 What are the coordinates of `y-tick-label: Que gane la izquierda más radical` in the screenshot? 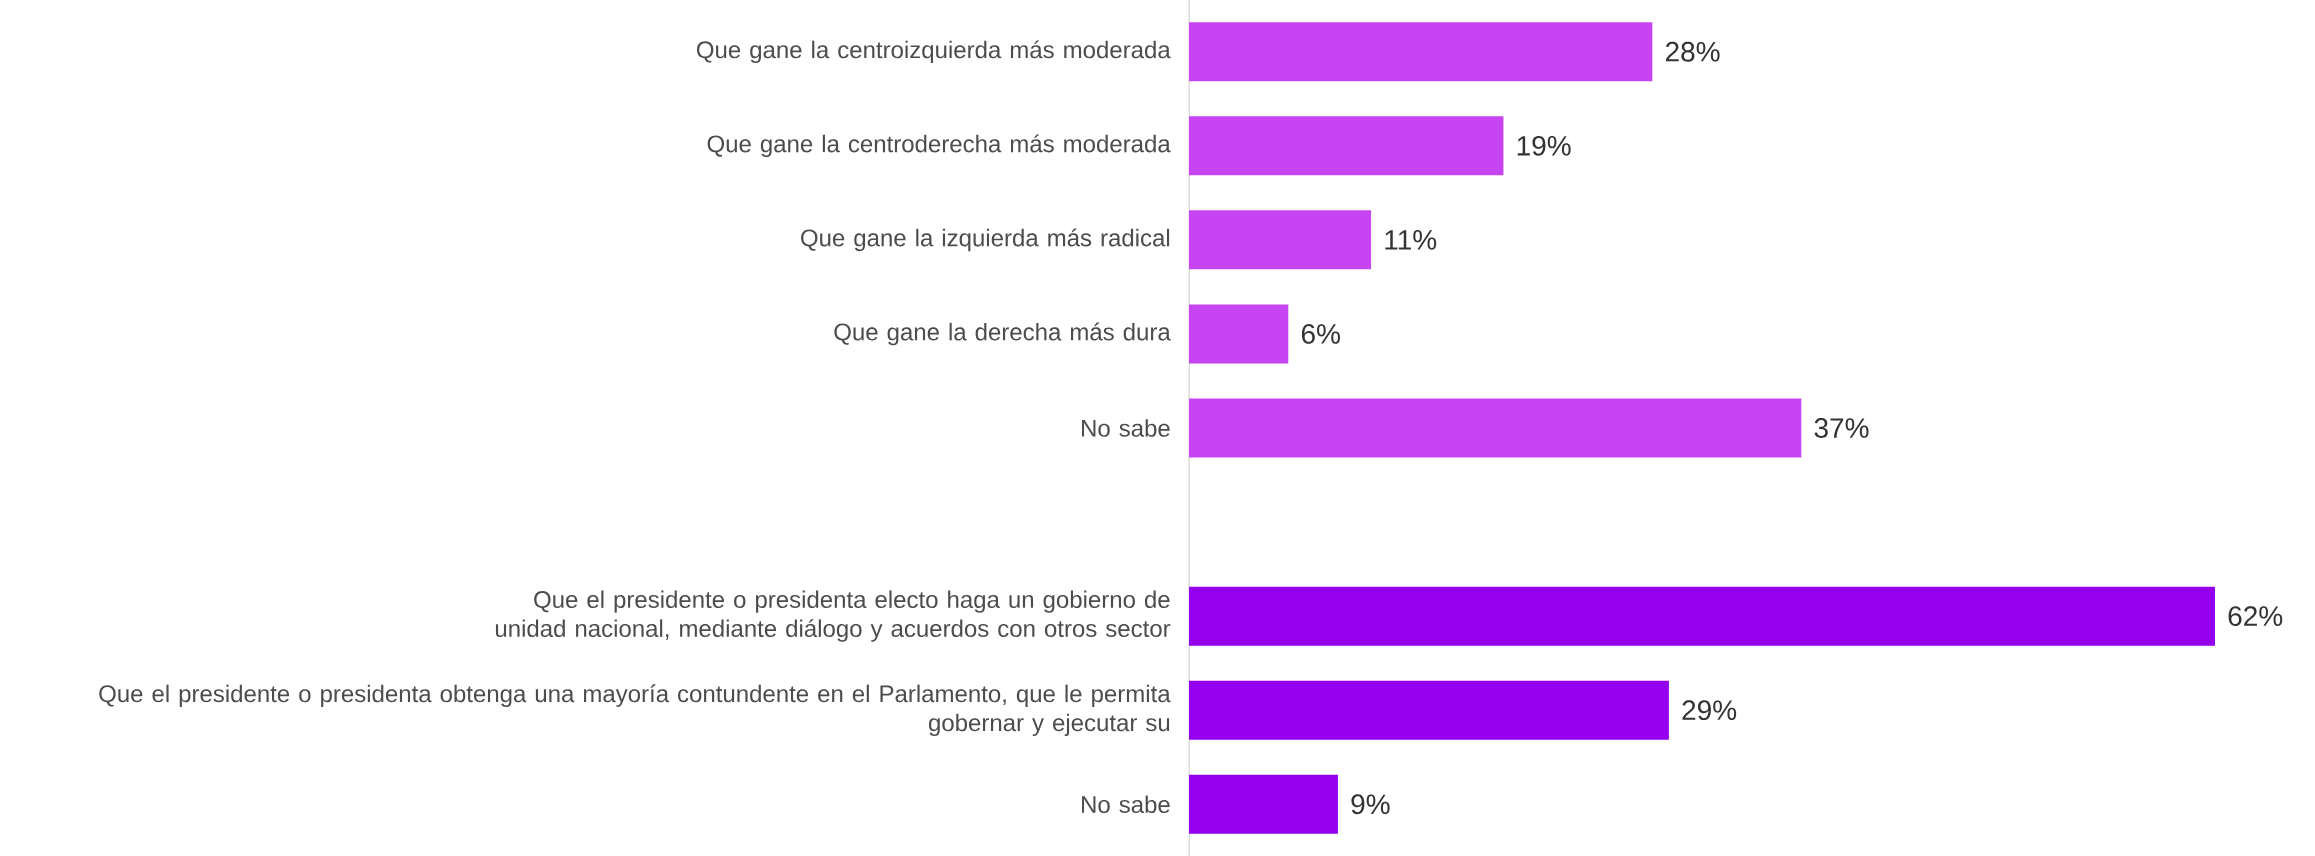 It's located at (985, 240).